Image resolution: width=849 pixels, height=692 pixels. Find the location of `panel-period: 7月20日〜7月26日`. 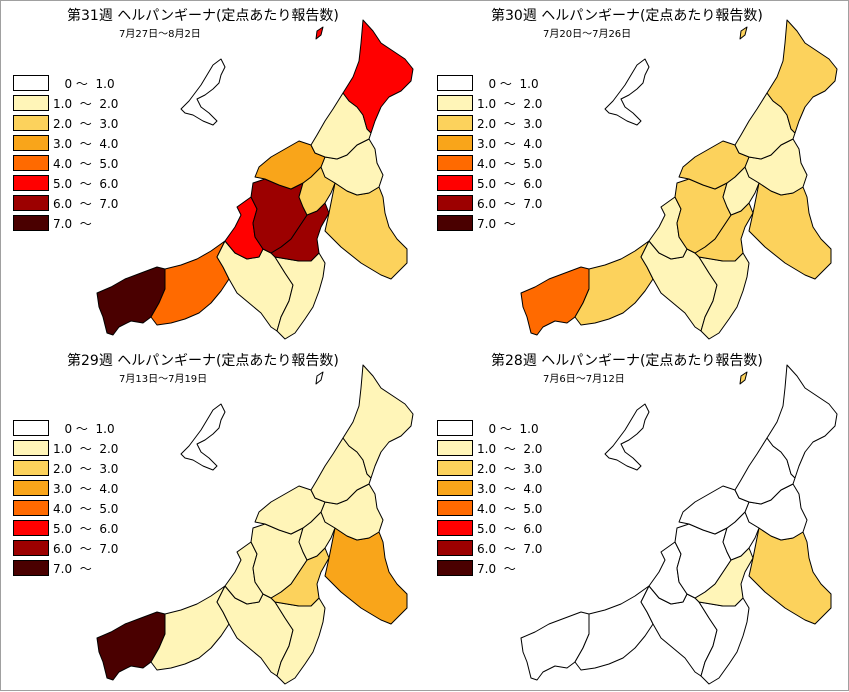

panel-period: 7月20日〜7月26日 is located at coordinates (587, 34).